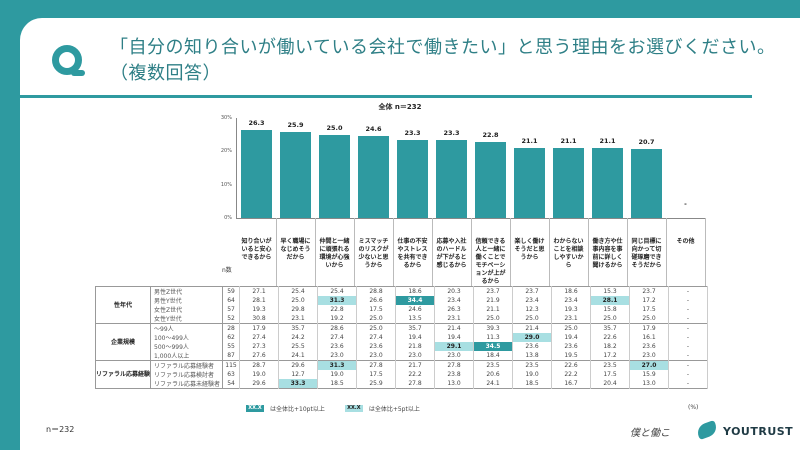 Image resolution: width=800 pixels, height=450 pixels. Describe the element at coordinates (187, 300) in the screenshot. I see `row-label: 男性Y世代` at that location.